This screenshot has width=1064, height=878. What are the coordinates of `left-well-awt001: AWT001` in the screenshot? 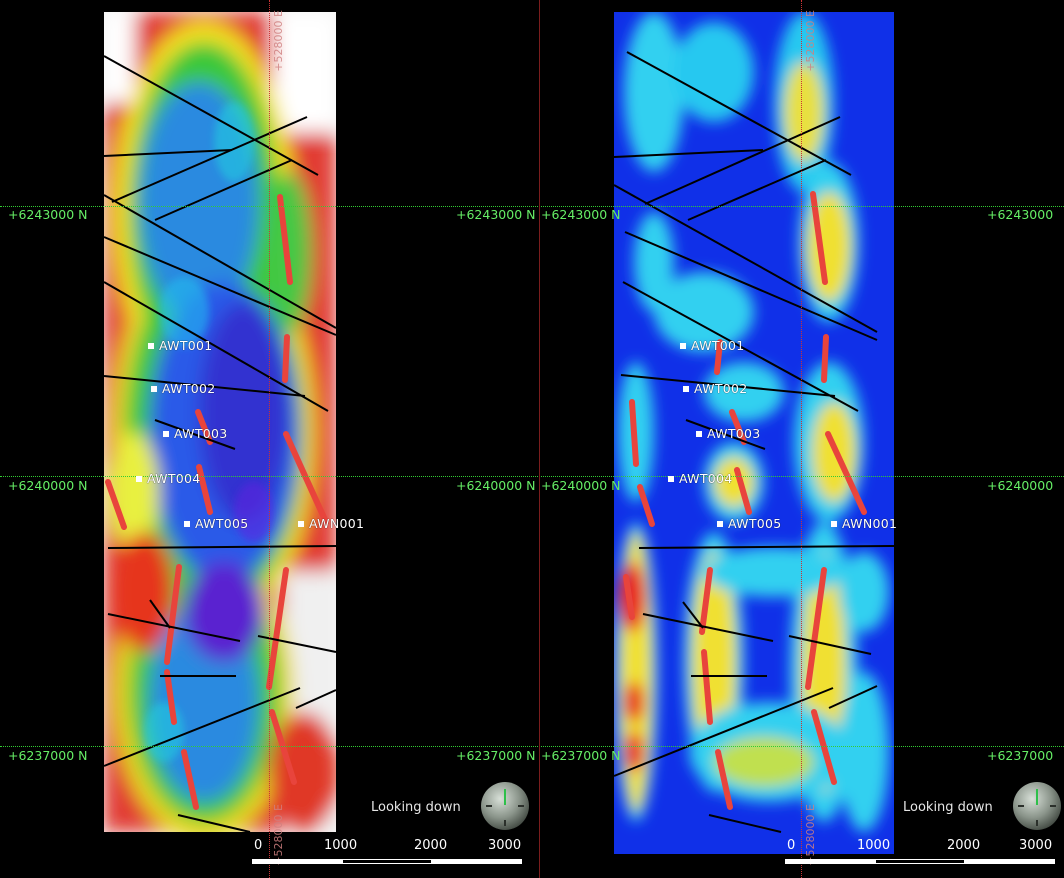 It's located at (180, 345).